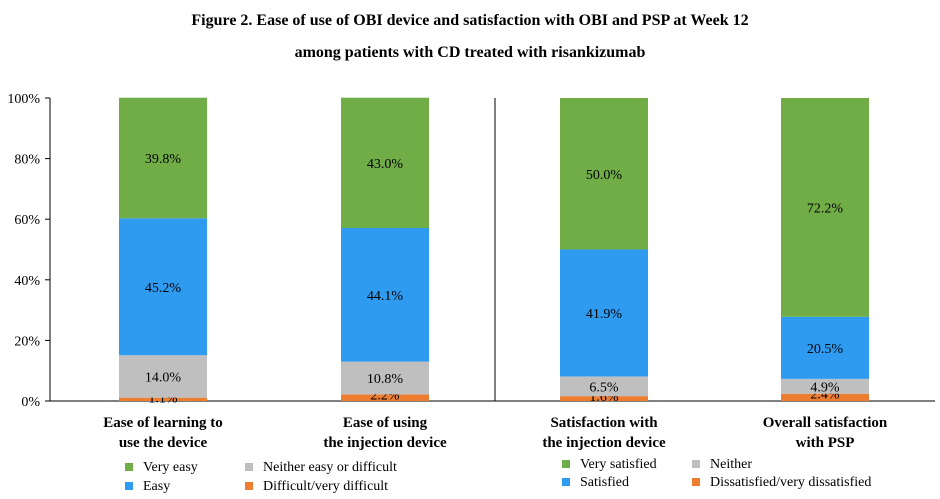 The height and width of the screenshot is (499, 940). I want to click on legend-item-dissatisfied: Dissatisfied/very dissatisfied, so click(781, 483).